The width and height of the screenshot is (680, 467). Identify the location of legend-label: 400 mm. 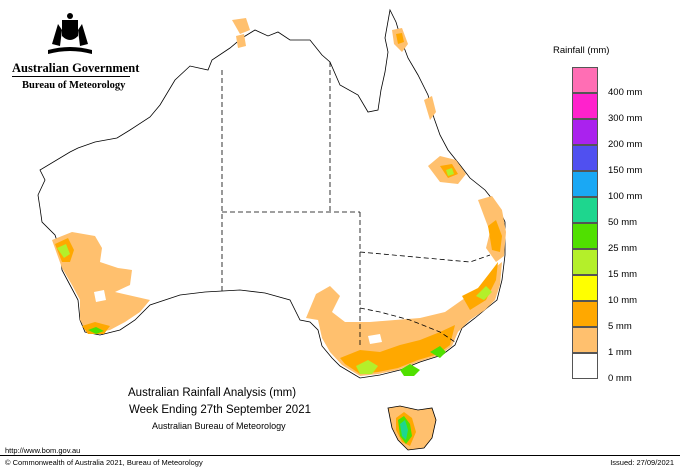
(625, 92).